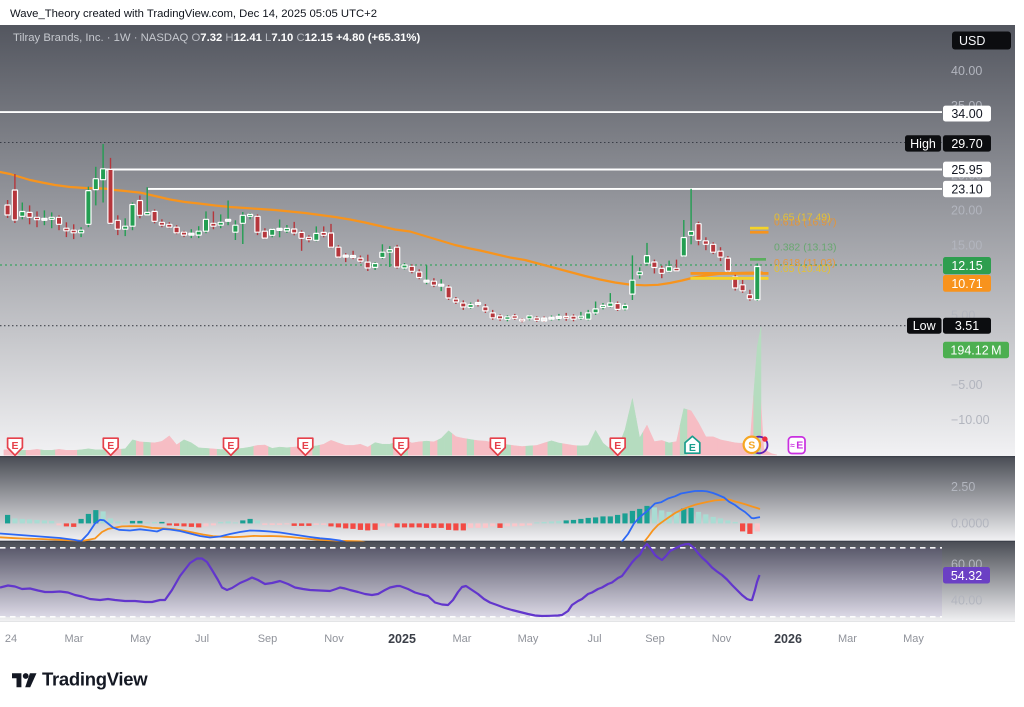  I want to click on svg-text: 23.10, so click(966, 190).